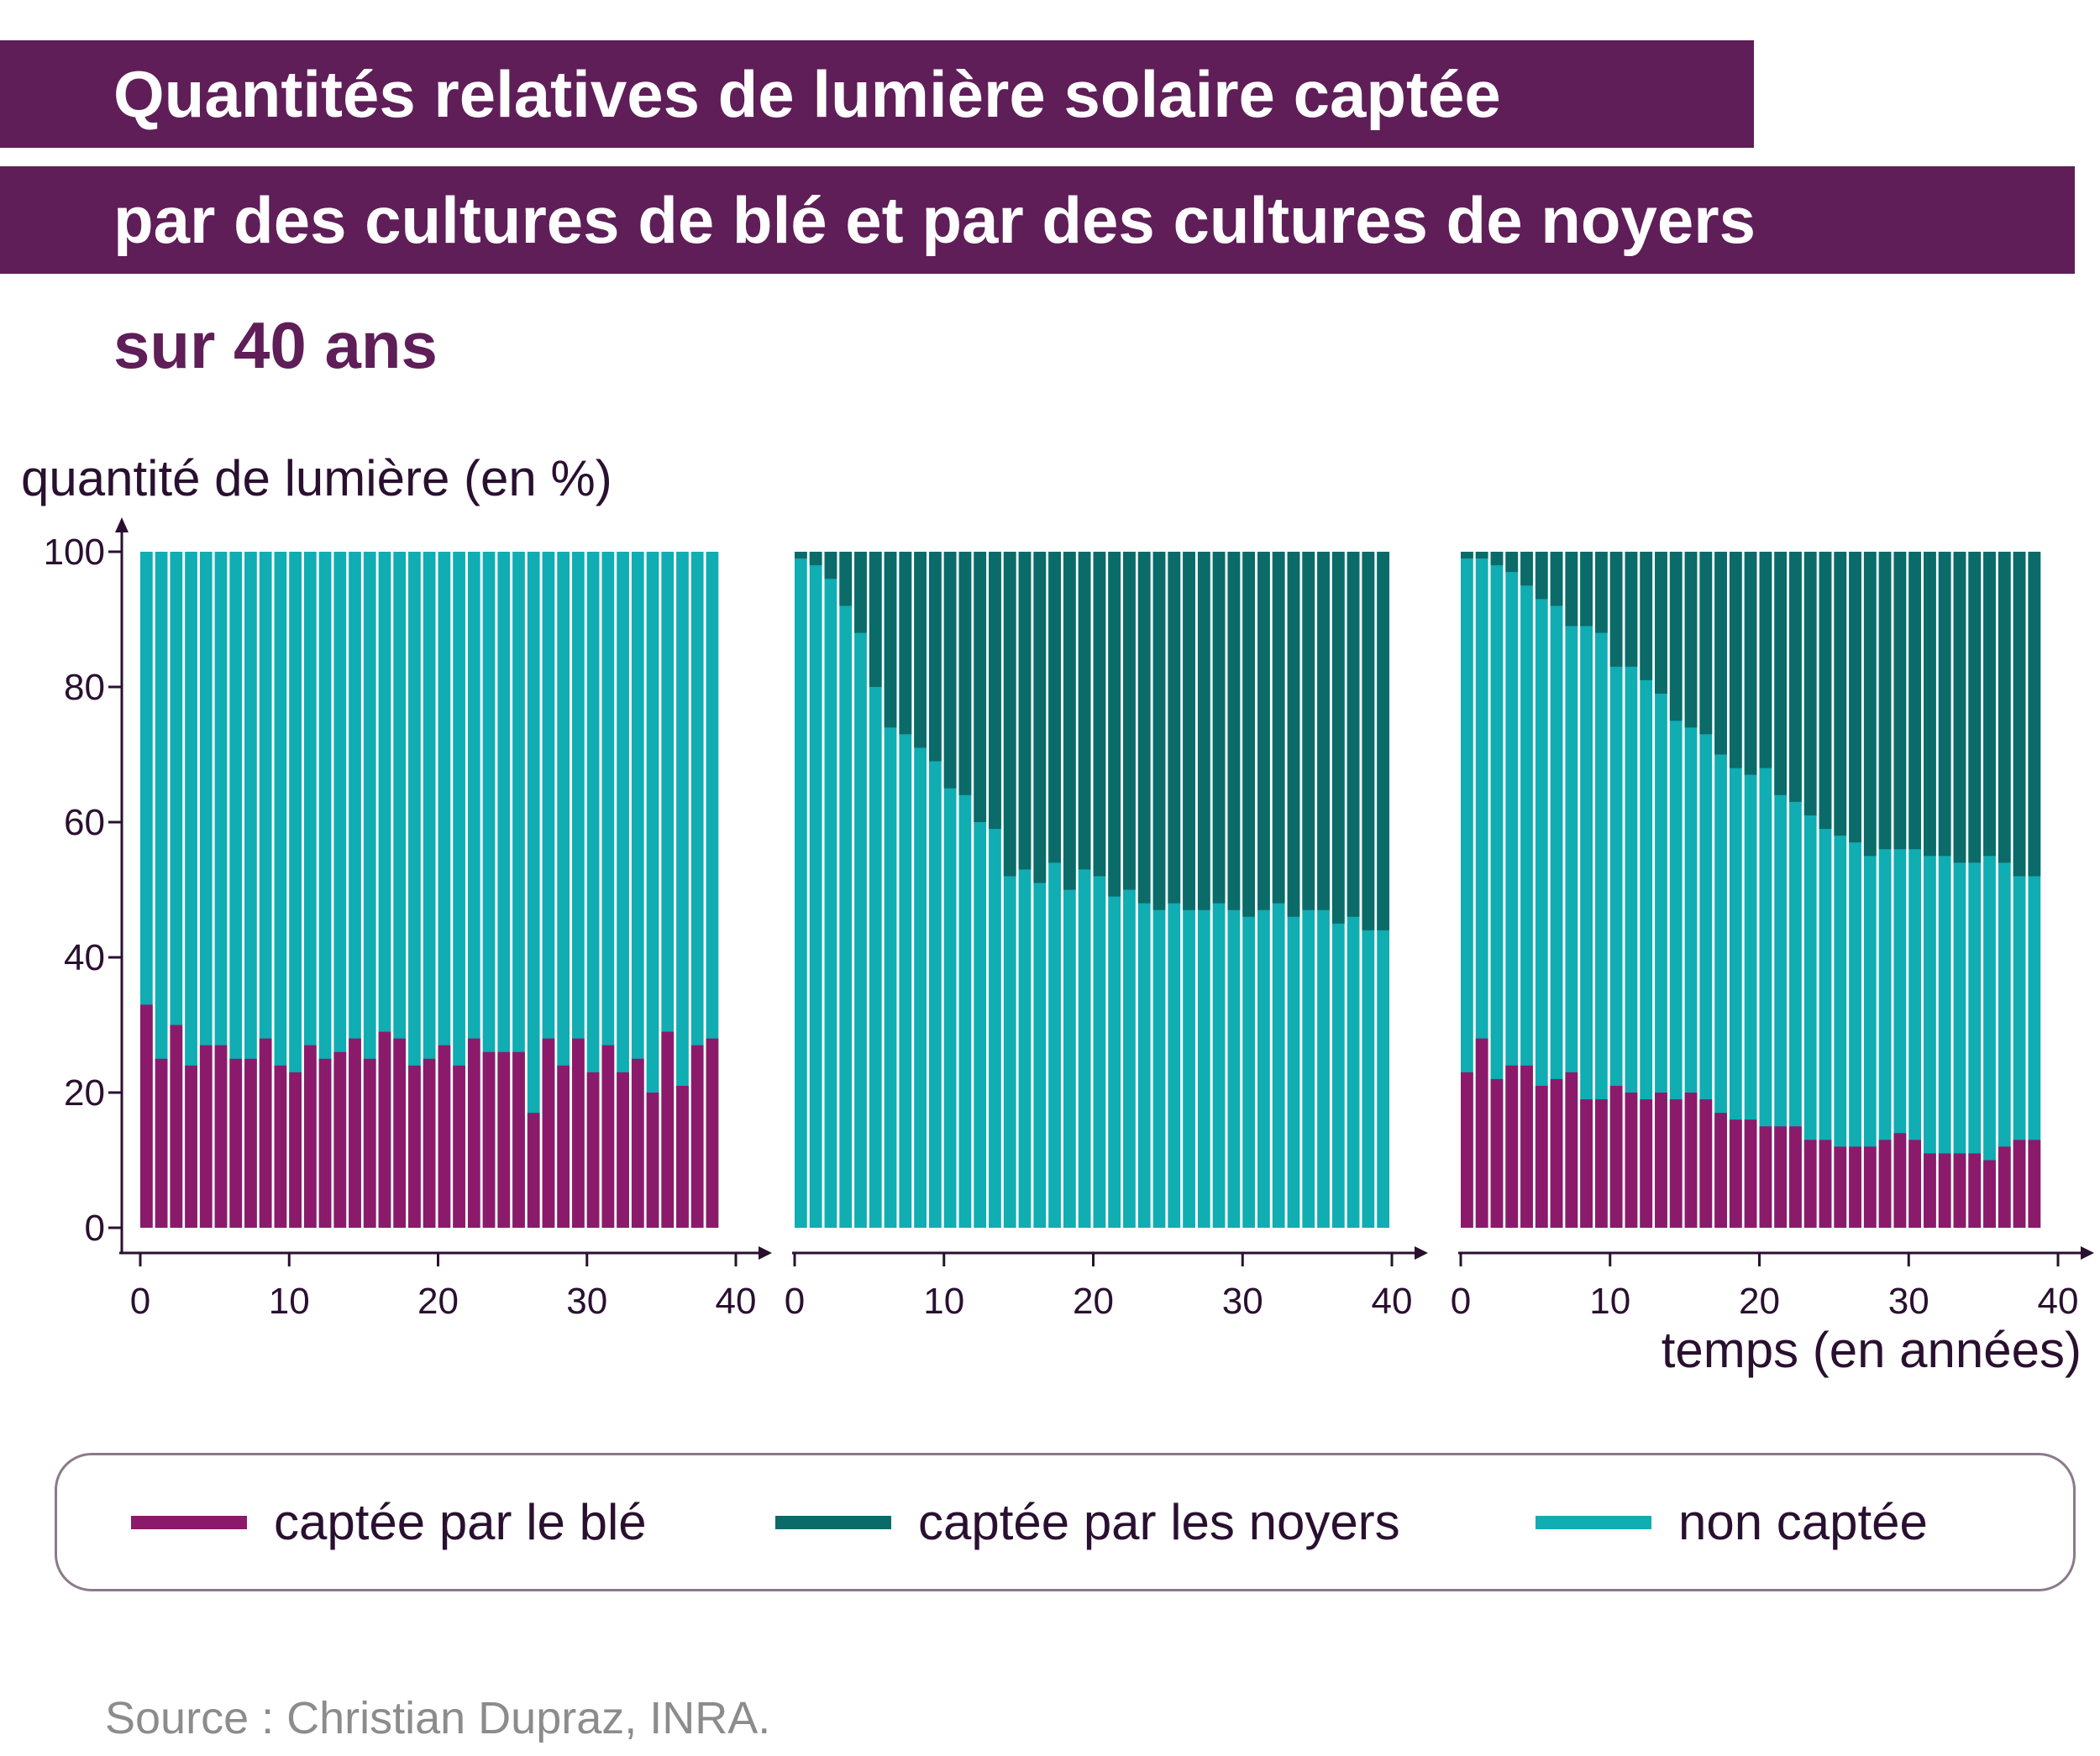 This screenshot has width=2100, height=1756. I want to click on y-tick-label: 20, so click(84, 1093).